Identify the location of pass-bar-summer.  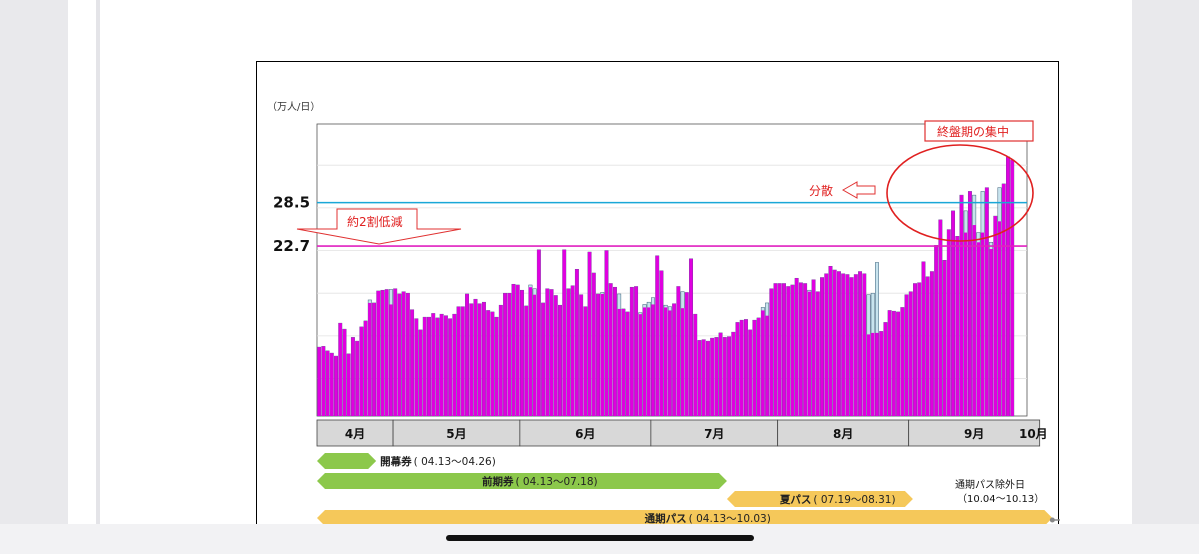
(819, 499).